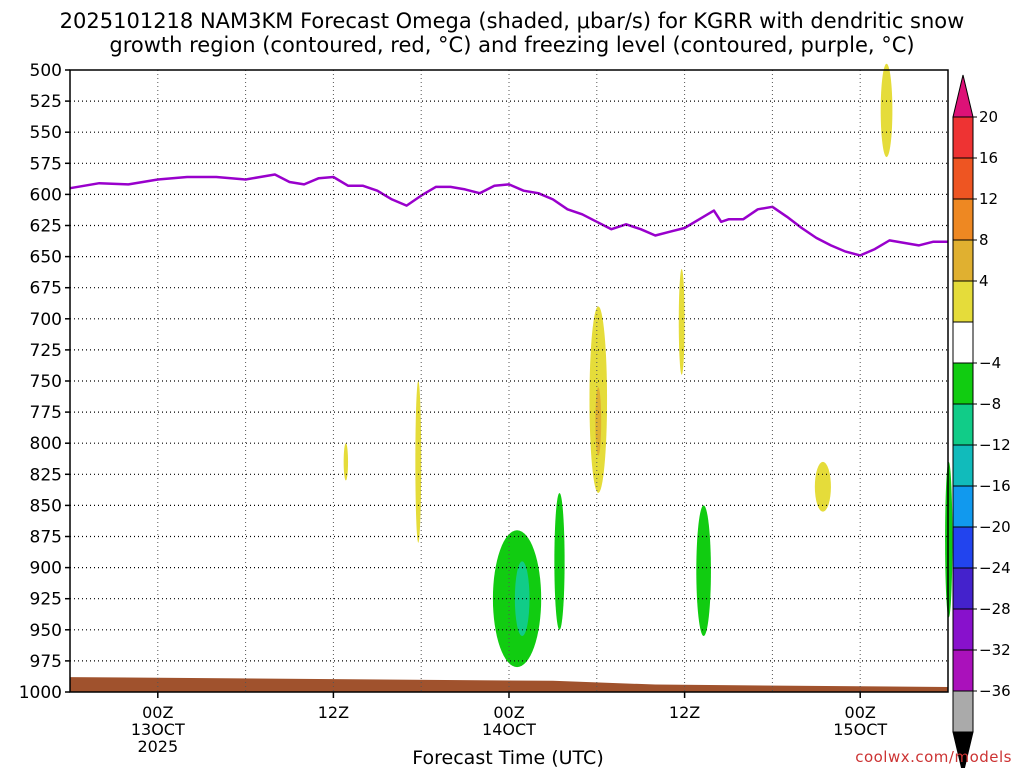  What do you see at coordinates (157, 746) in the screenshot?
I see `x-tick-label: 2025` at bounding box center [157, 746].